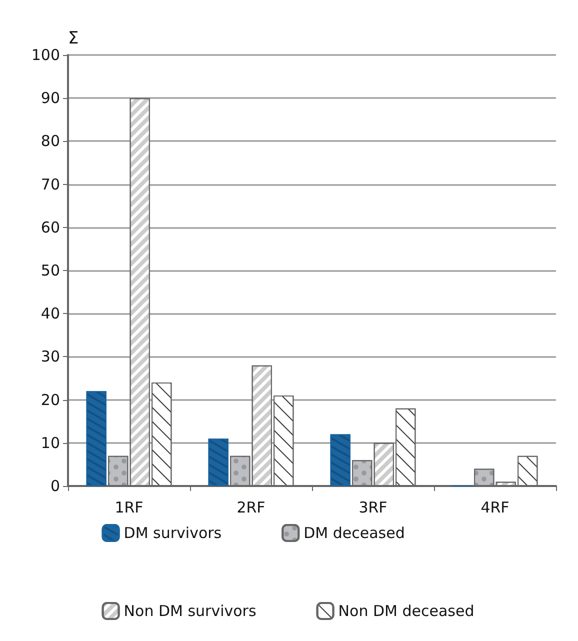 The height and width of the screenshot is (641, 578). I want to click on y-tick-label: 80, so click(50, 141).